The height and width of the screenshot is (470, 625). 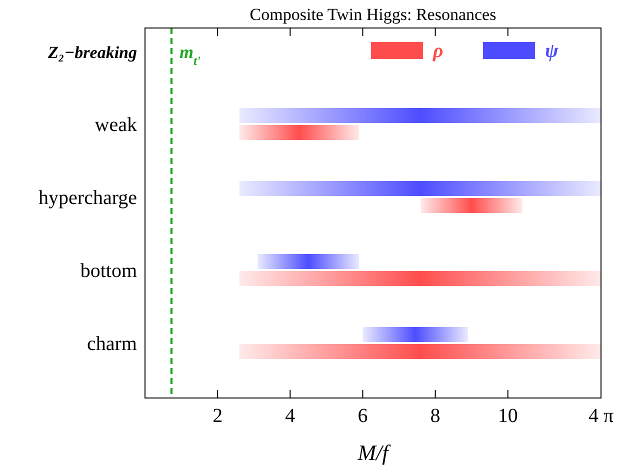 What do you see at coordinates (290, 416) in the screenshot?
I see `x-tick-label: 4` at bounding box center [290, 416].